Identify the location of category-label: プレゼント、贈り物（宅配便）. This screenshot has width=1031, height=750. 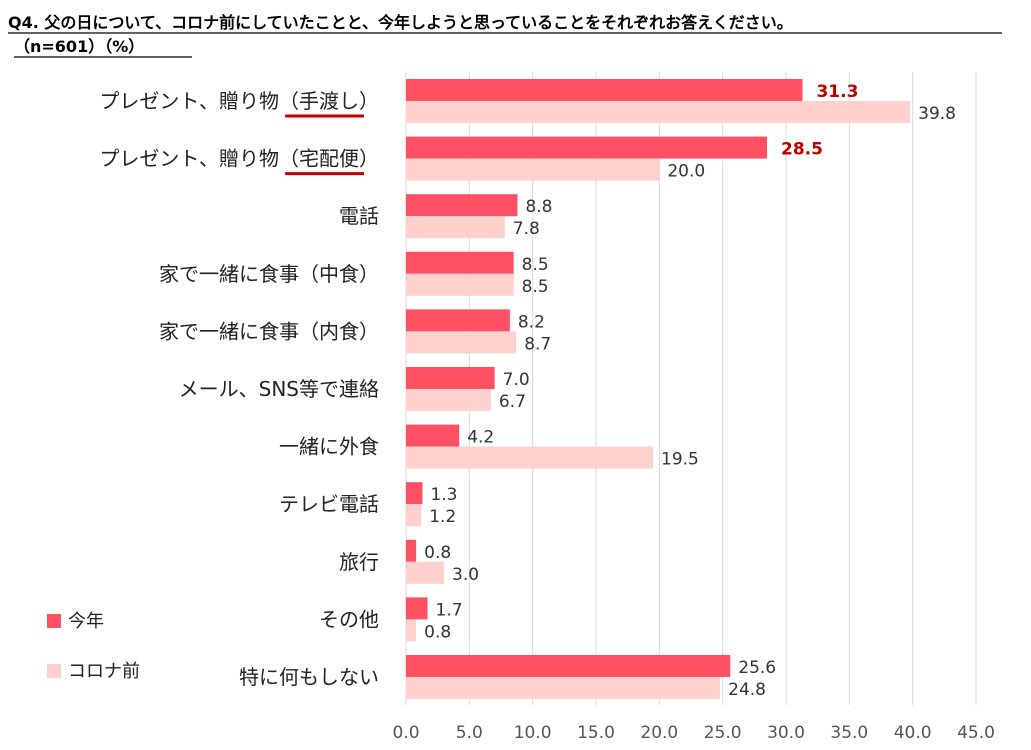
(239, 159).